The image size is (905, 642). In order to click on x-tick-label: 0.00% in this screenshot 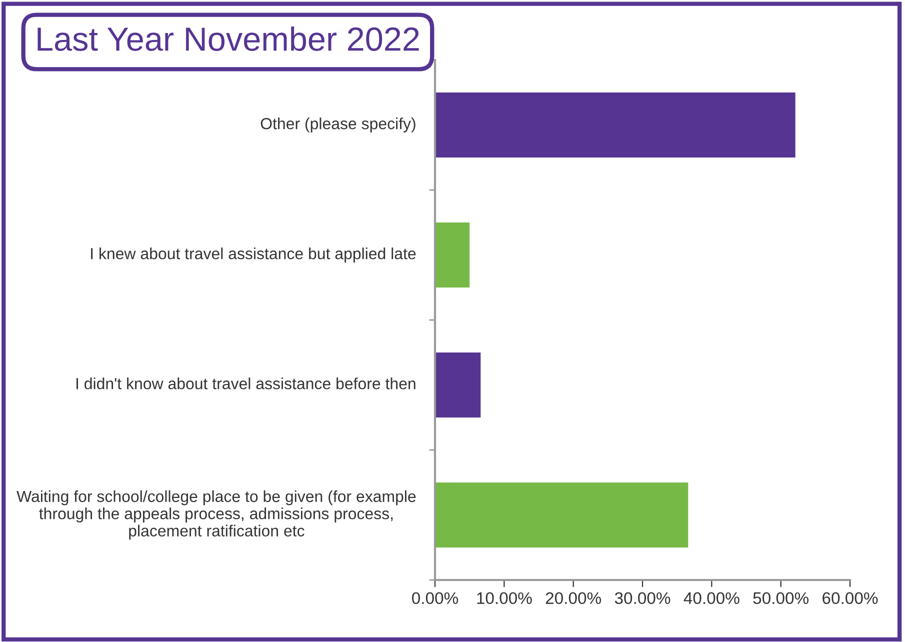, I will do `click(435, 598)`.